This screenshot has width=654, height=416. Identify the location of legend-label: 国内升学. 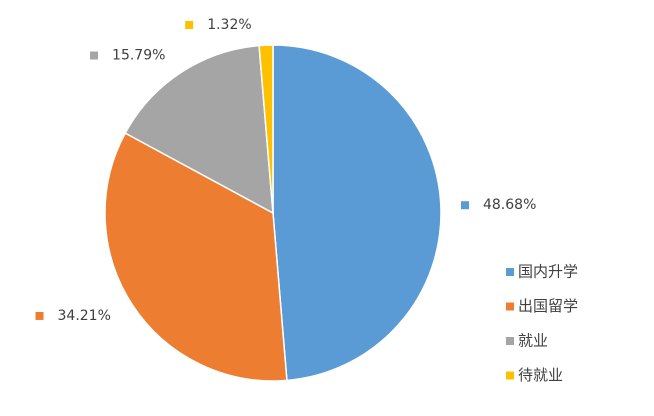
(548, 272).